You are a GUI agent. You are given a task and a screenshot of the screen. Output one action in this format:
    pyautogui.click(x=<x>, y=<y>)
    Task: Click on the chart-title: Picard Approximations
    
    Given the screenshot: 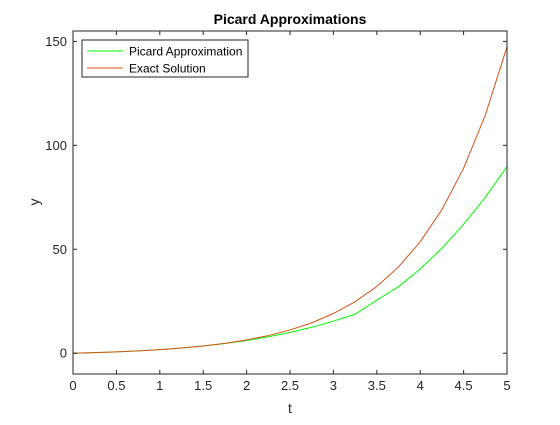 What is the action you would take?
    pyautogui.click(x=290, y=19)
    